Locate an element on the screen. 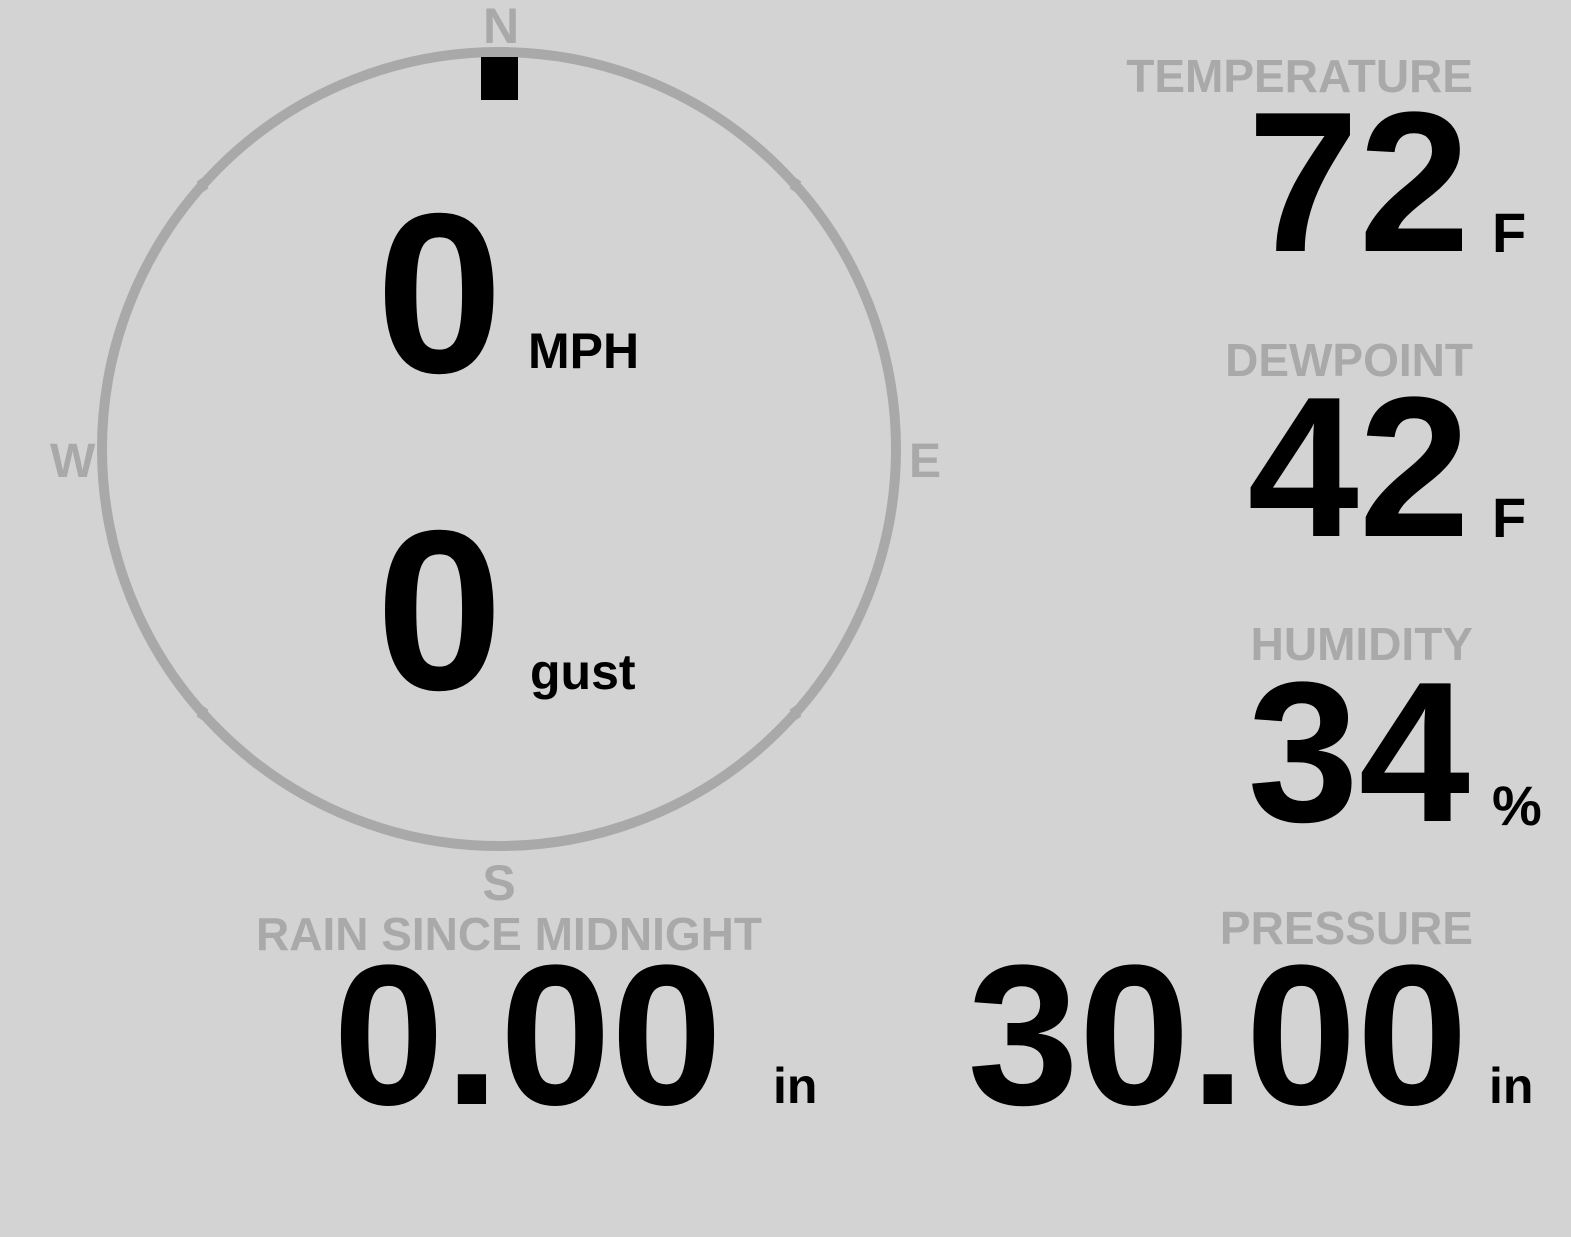  wind-direction-needle is located at coordinates (499, 78).